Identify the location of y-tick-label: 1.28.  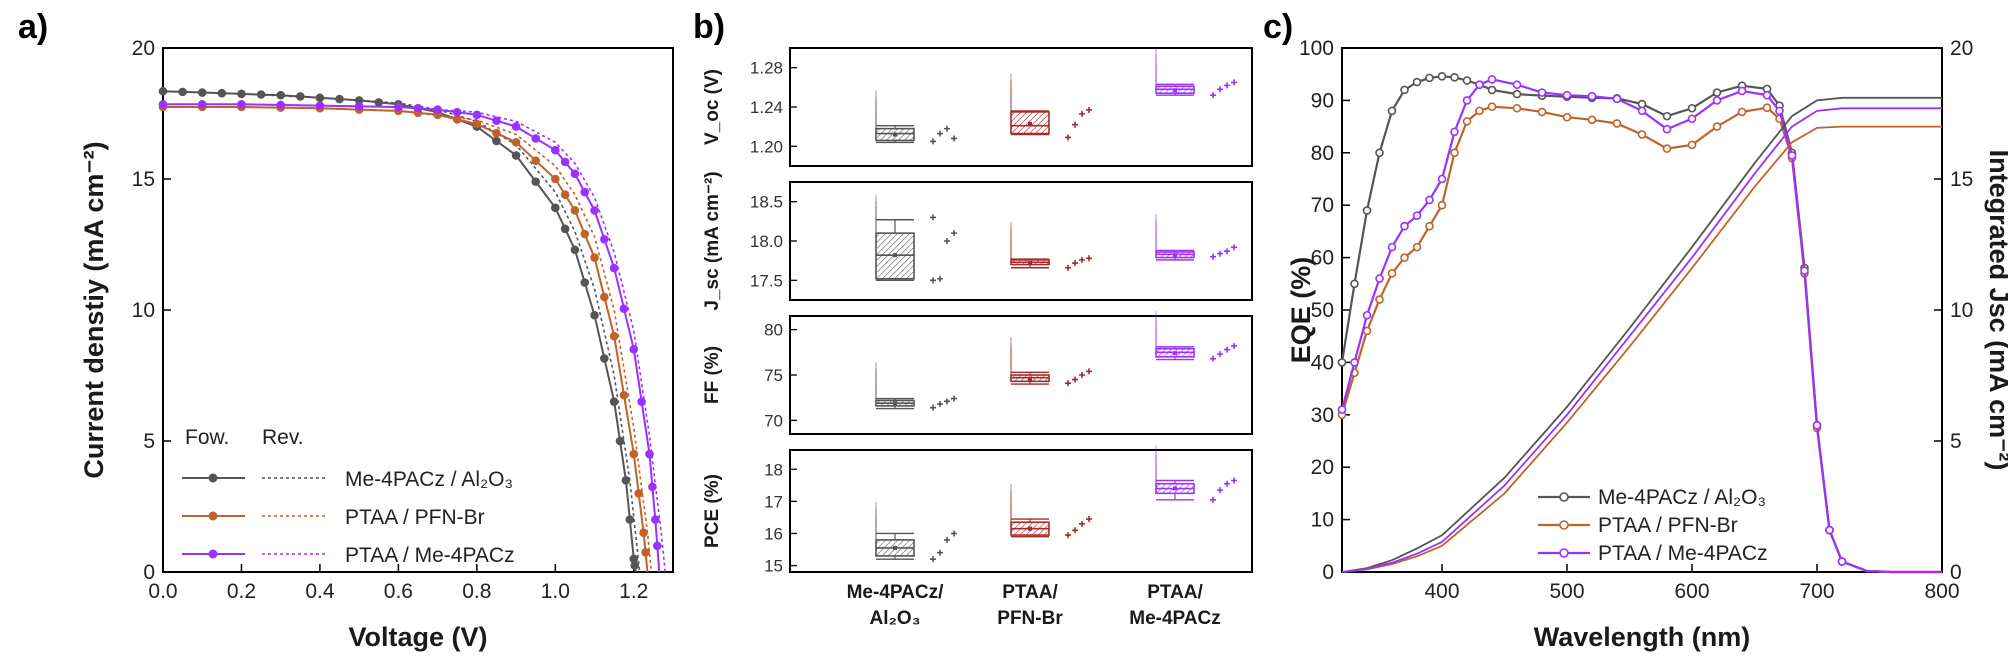
(766, 68).